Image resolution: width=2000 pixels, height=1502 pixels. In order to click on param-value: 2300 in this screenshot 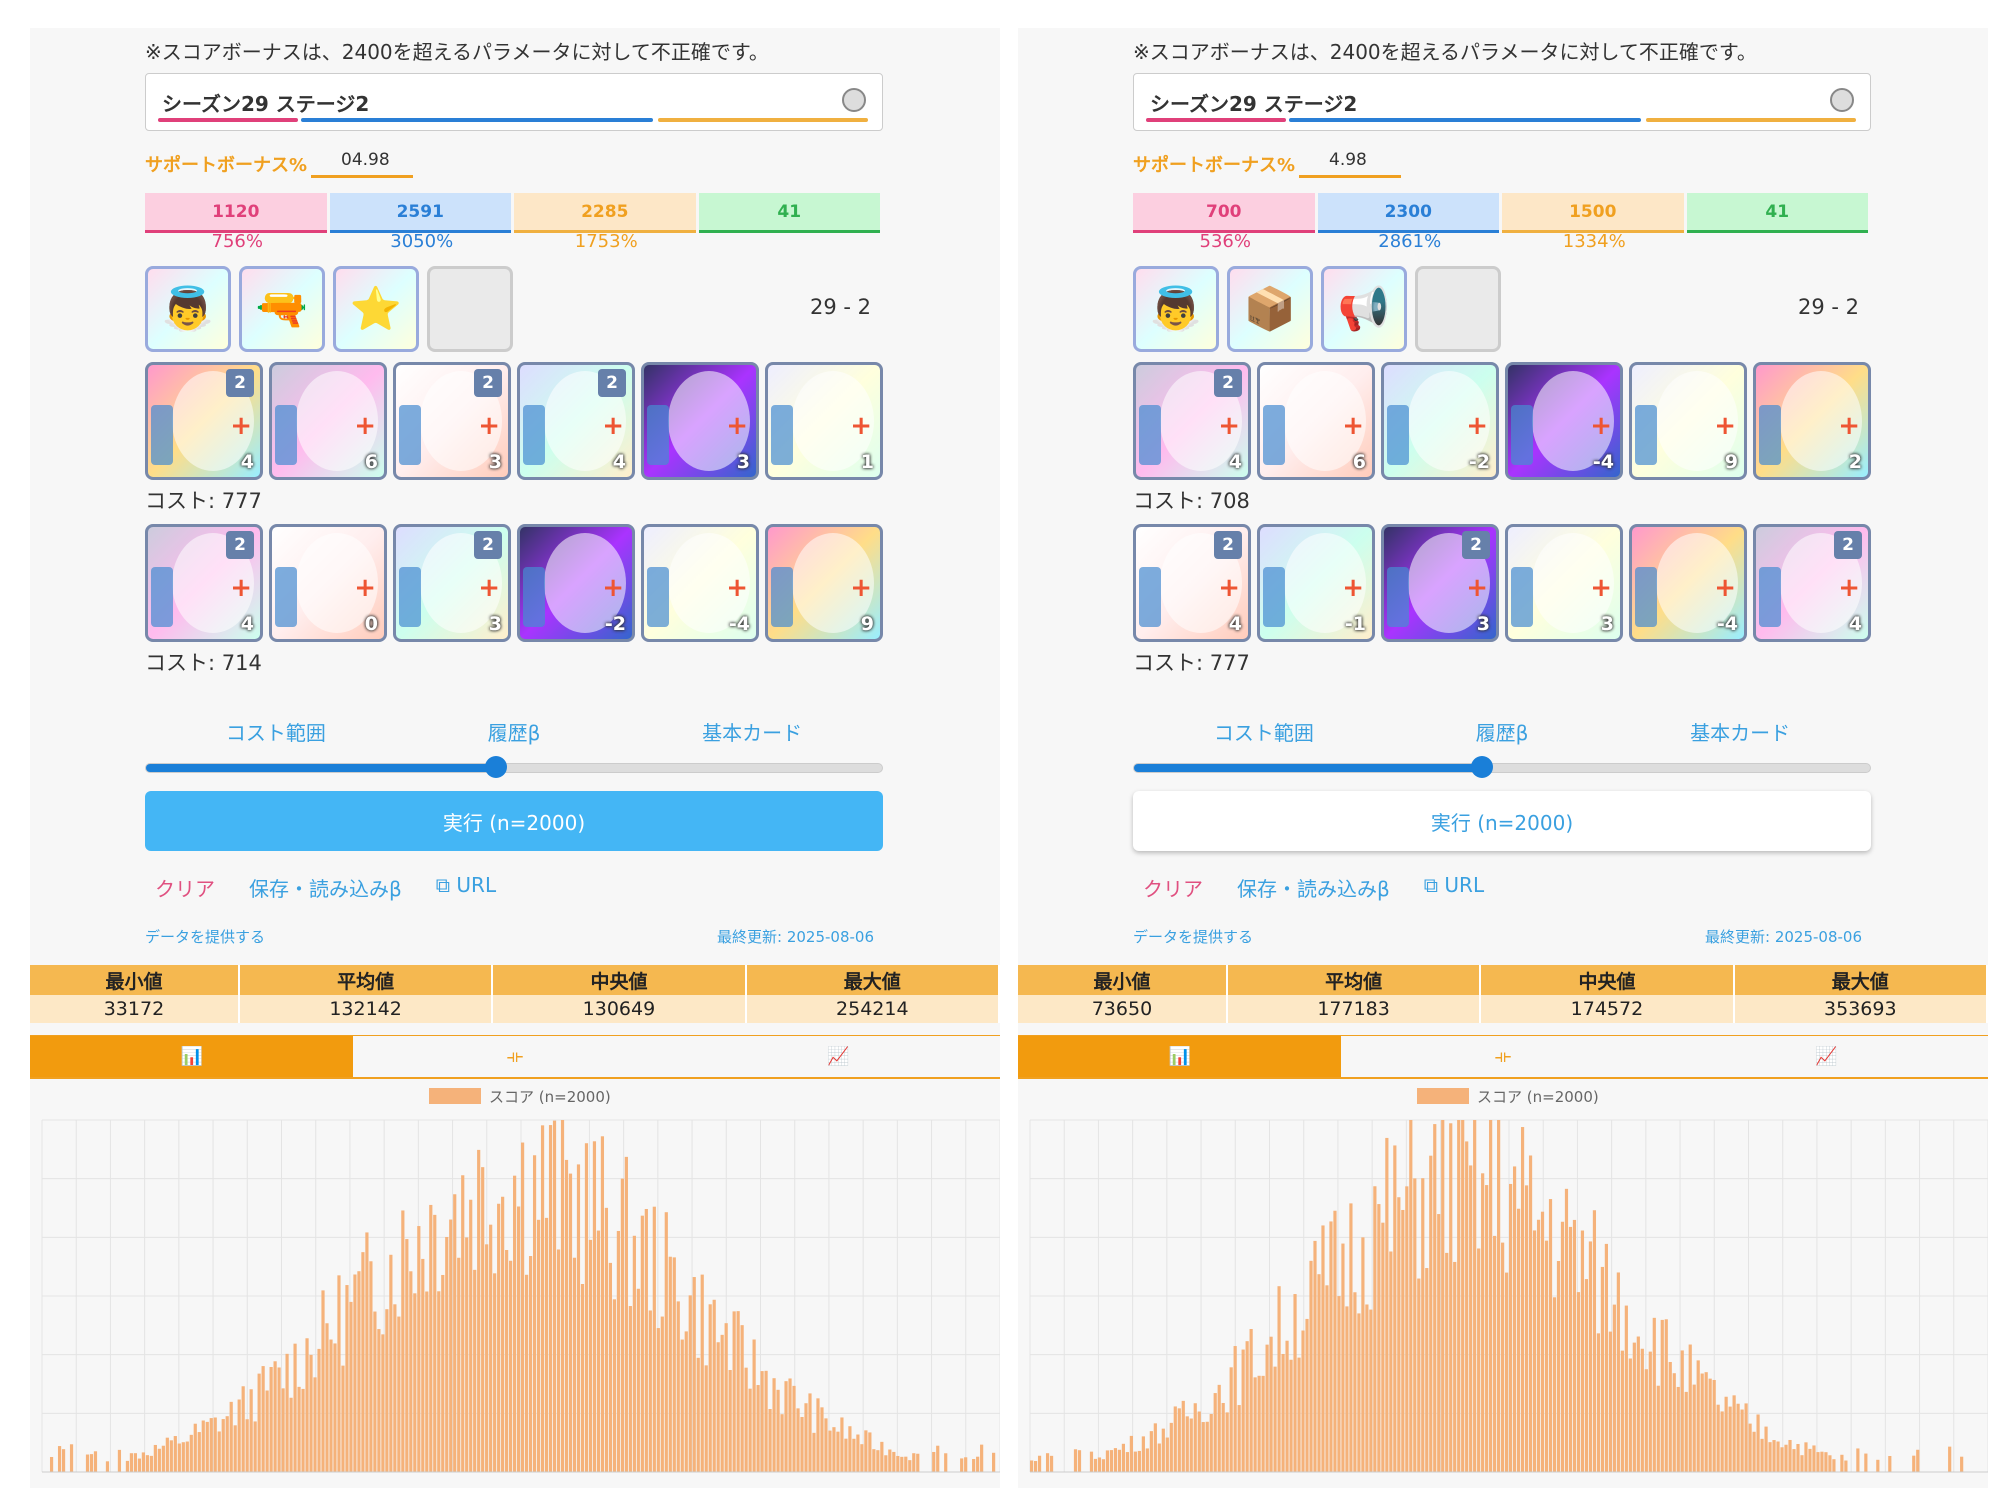, I will do `click(1408, 213)`.